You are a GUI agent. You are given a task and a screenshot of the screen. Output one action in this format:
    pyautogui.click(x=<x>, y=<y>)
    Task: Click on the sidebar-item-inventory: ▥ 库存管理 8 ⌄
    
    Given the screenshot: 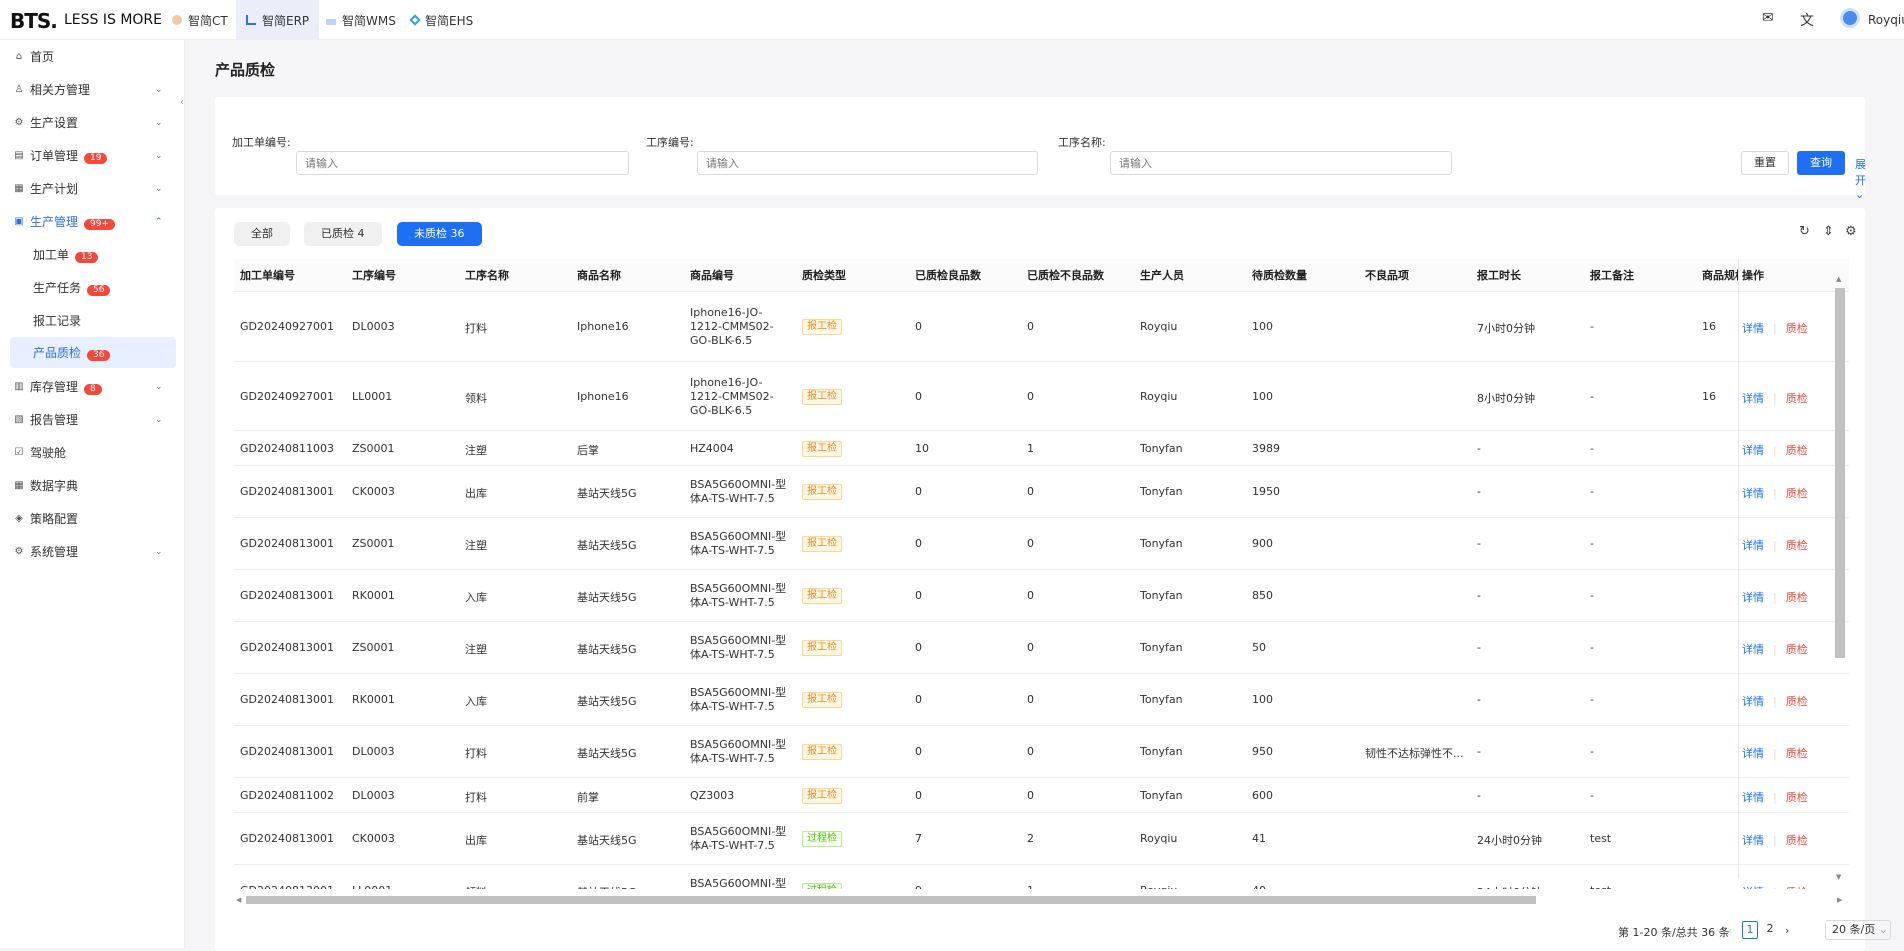 What is the action you would take?
    pyautogui.click(x=88, y=387)
    